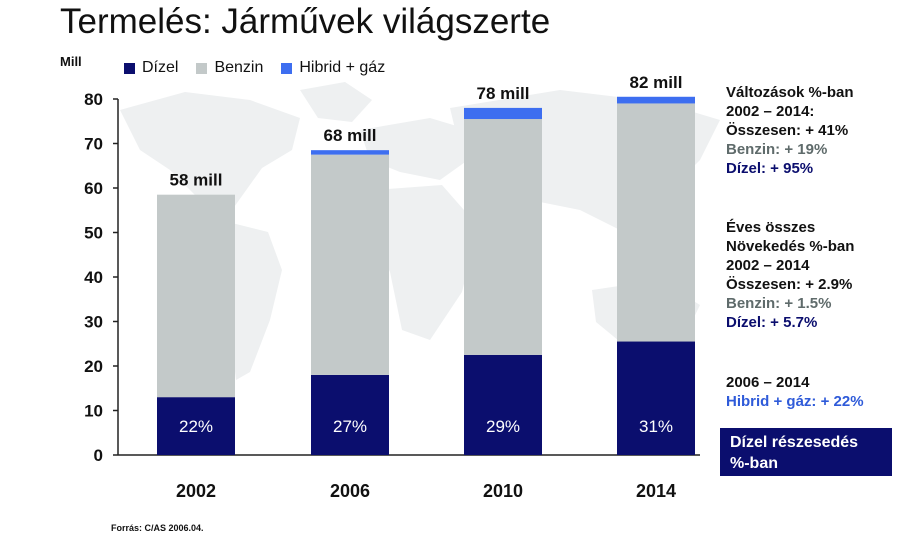 The width and height of the screenshot is (920, 540). I want to click on diesel-share-label: 29%, so click(503, 426).